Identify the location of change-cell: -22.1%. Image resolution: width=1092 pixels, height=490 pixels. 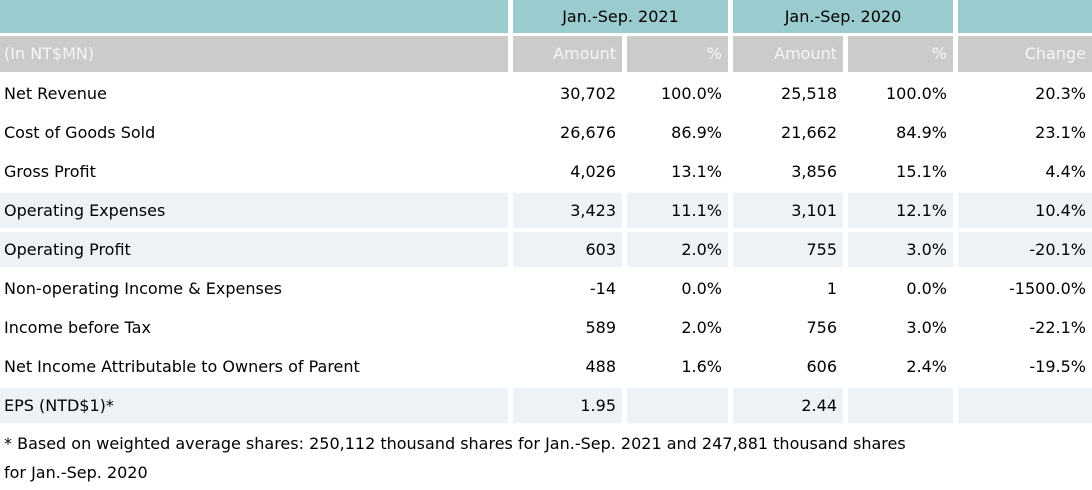
(1057, 327).